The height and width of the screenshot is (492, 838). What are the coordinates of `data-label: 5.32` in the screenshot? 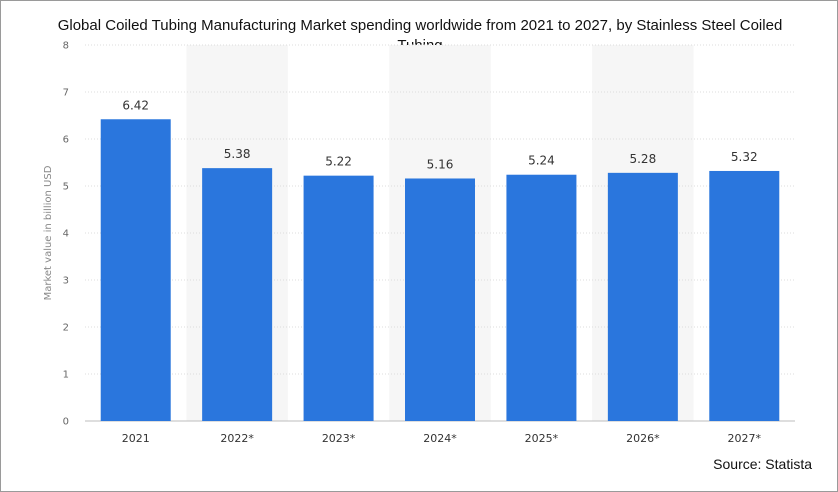 It's located at (744, 157).